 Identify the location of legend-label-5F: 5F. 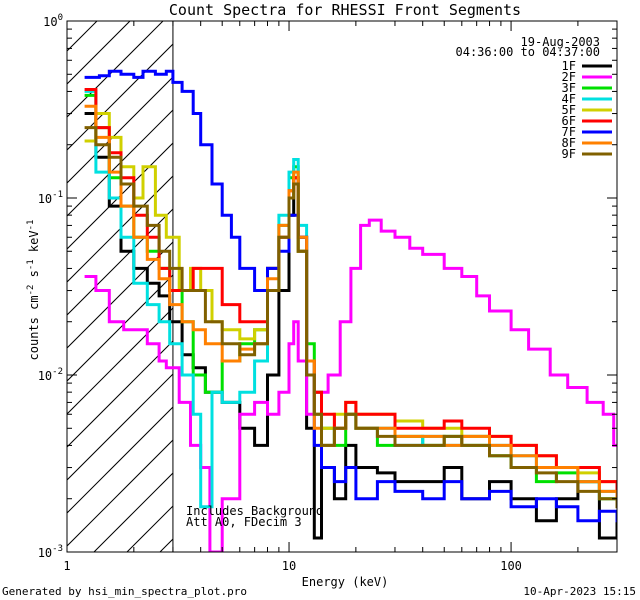
(569, 110).